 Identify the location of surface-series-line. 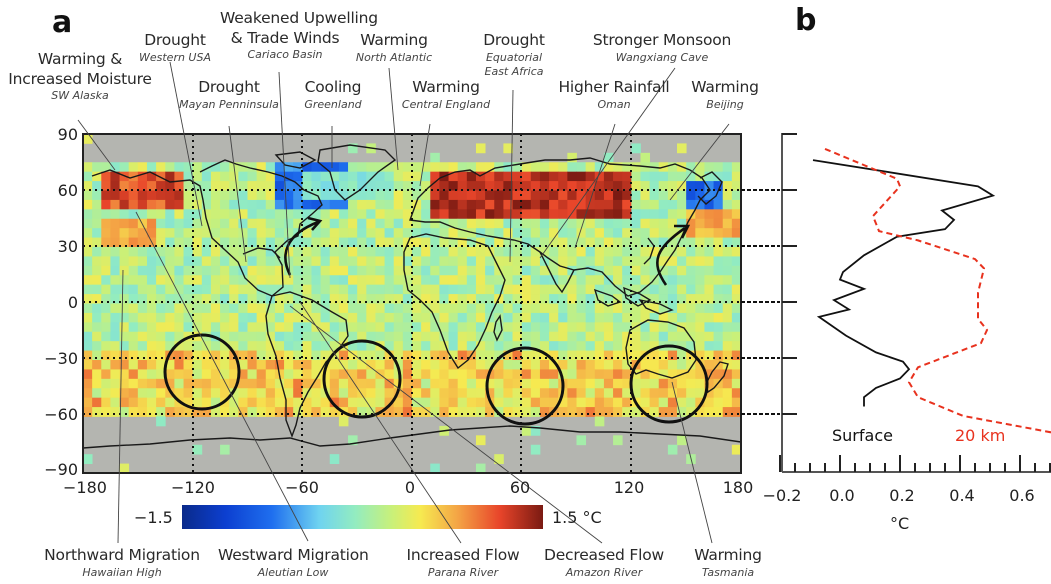
(904, 283).